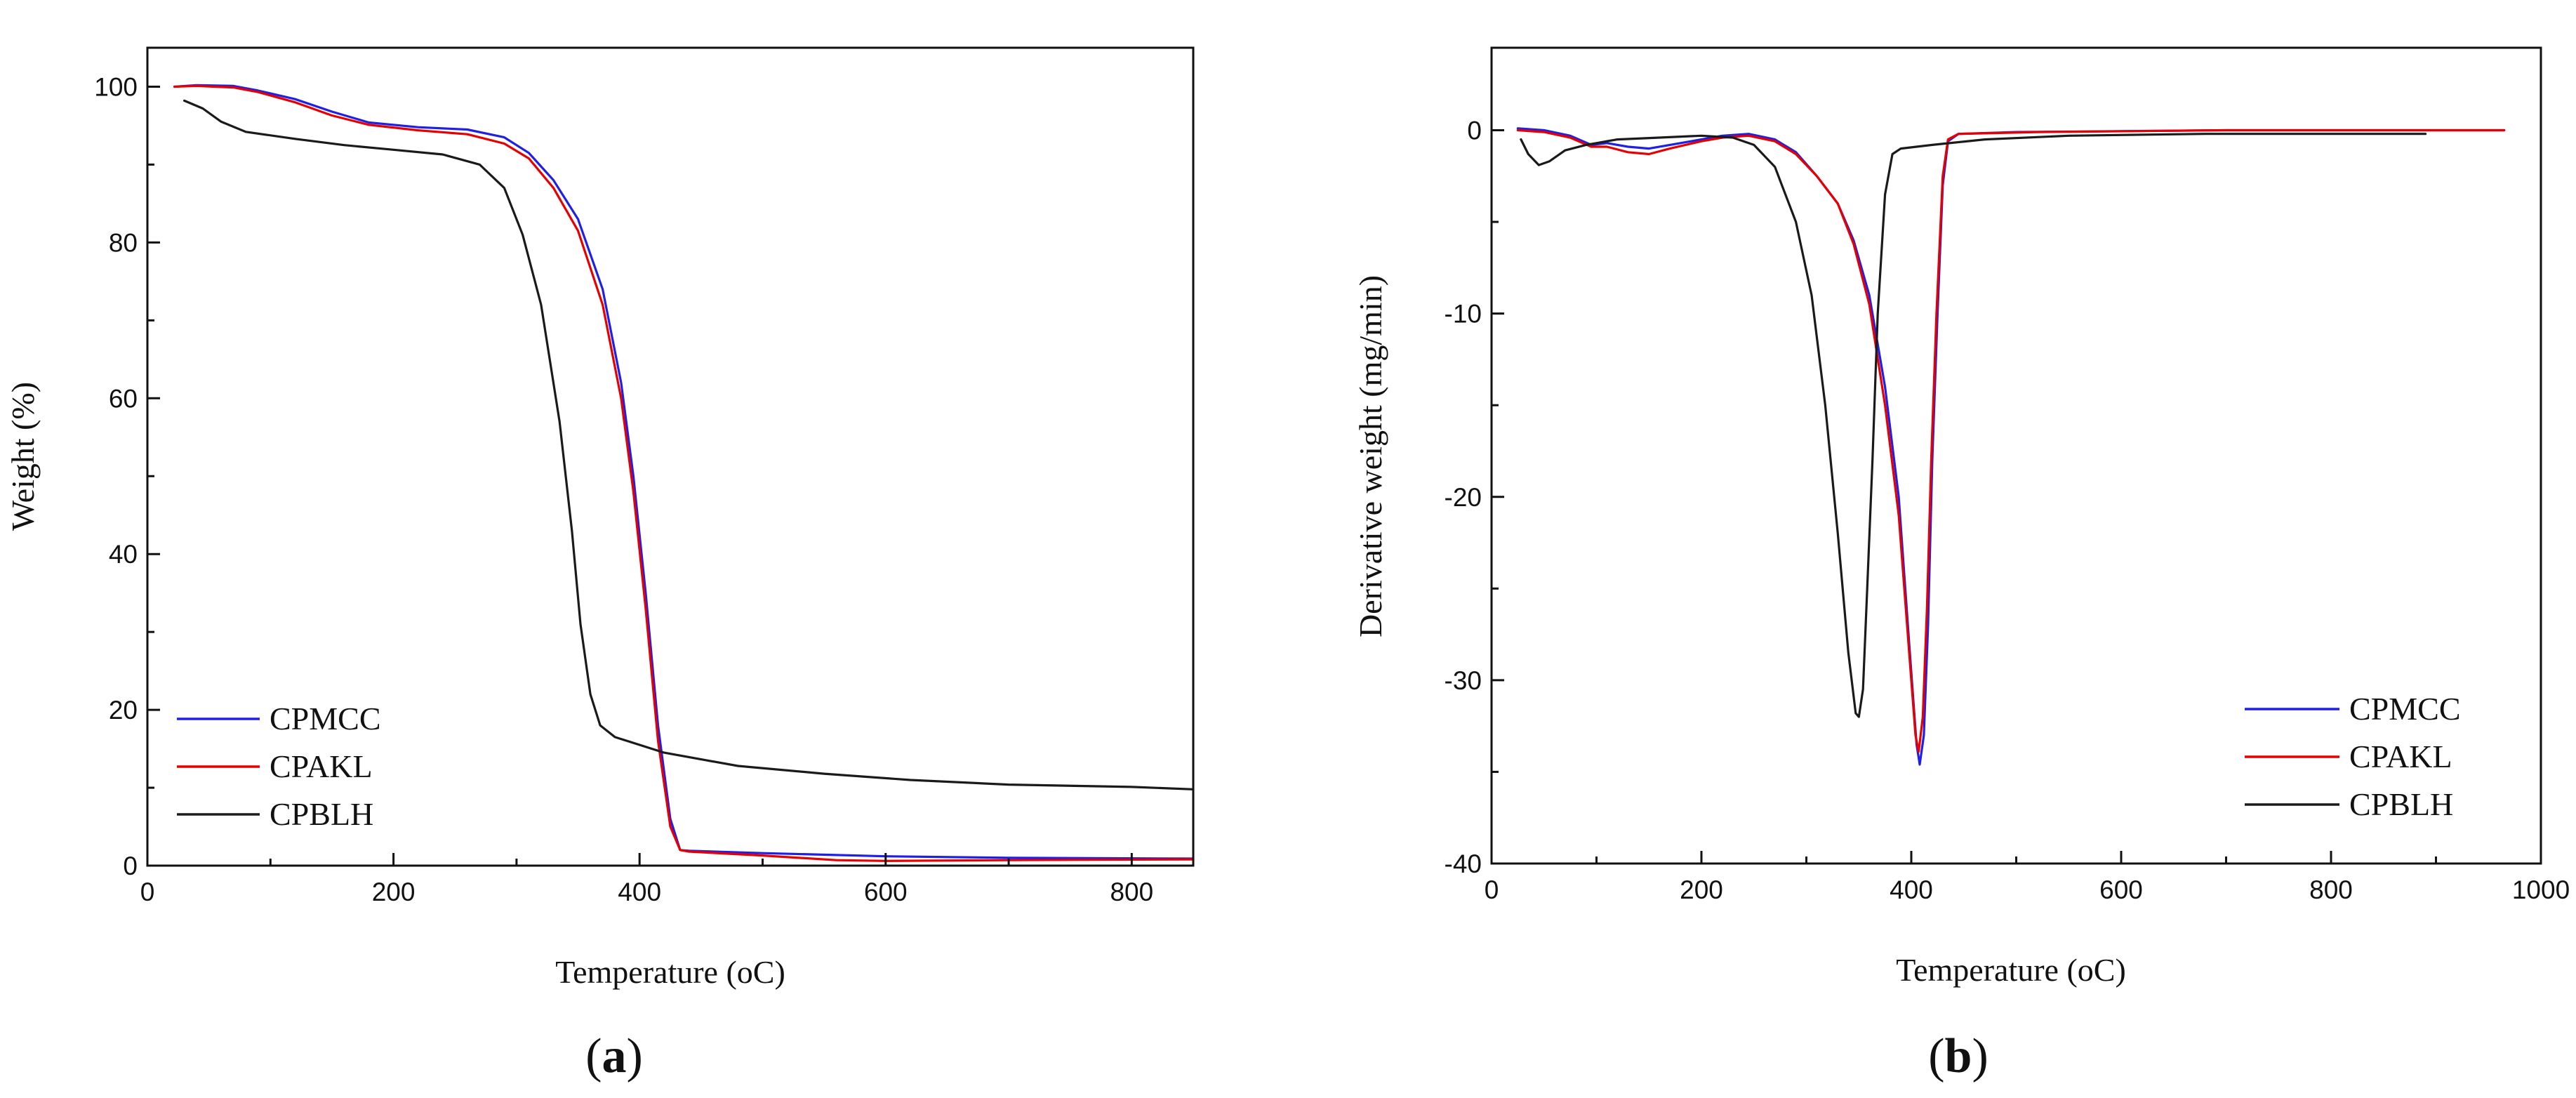 This screenshot has height=1098, width=2576. Describe the element at coordinates (116, 87) in the screenshot. I see `panel-a-y-tick-label: 100` at that location.